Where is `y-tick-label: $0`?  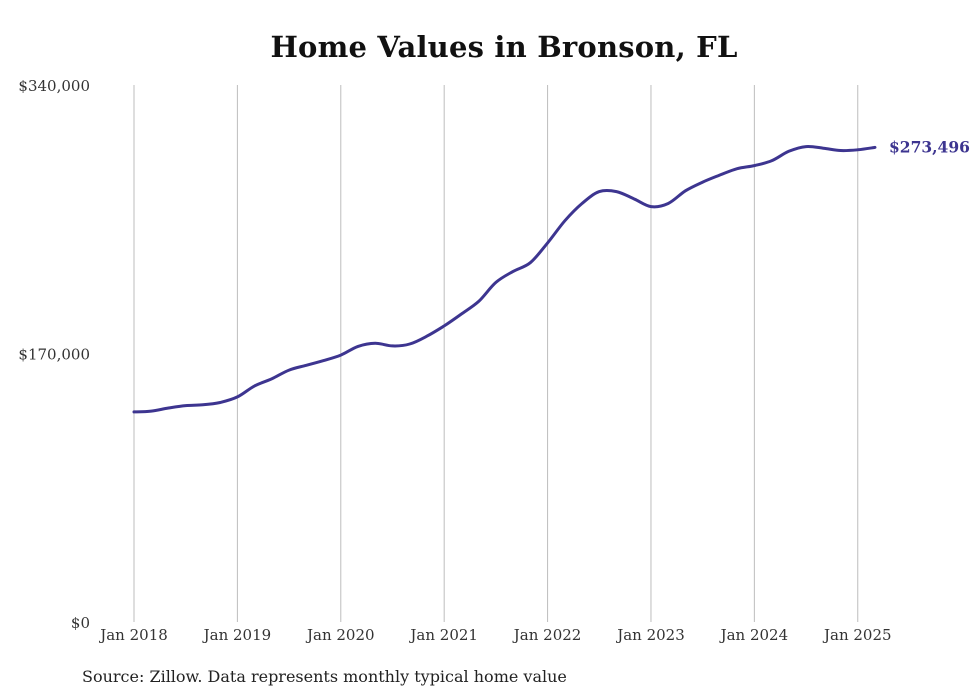 y-tick-label: $0 is located at coordinates (80, 623).